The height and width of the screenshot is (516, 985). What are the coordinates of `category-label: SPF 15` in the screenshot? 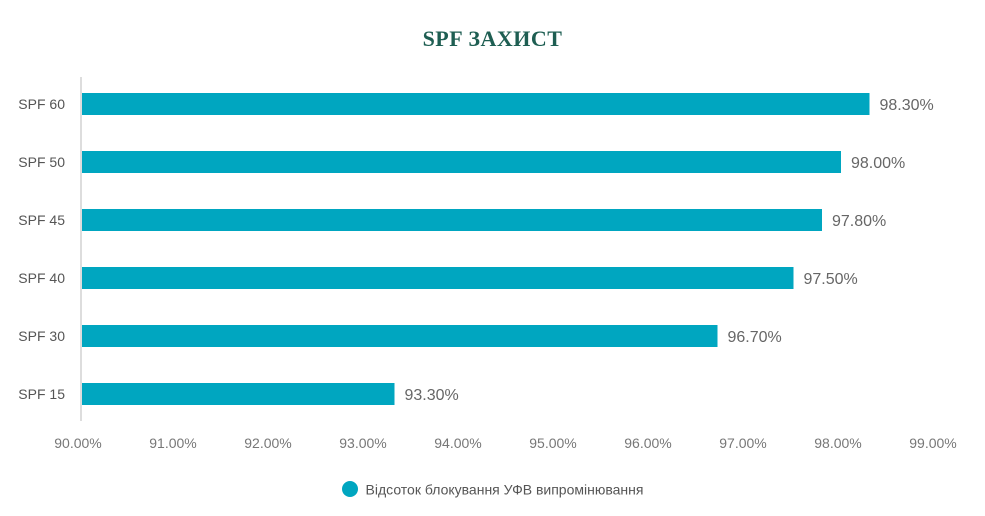 It's located at (41, 394).